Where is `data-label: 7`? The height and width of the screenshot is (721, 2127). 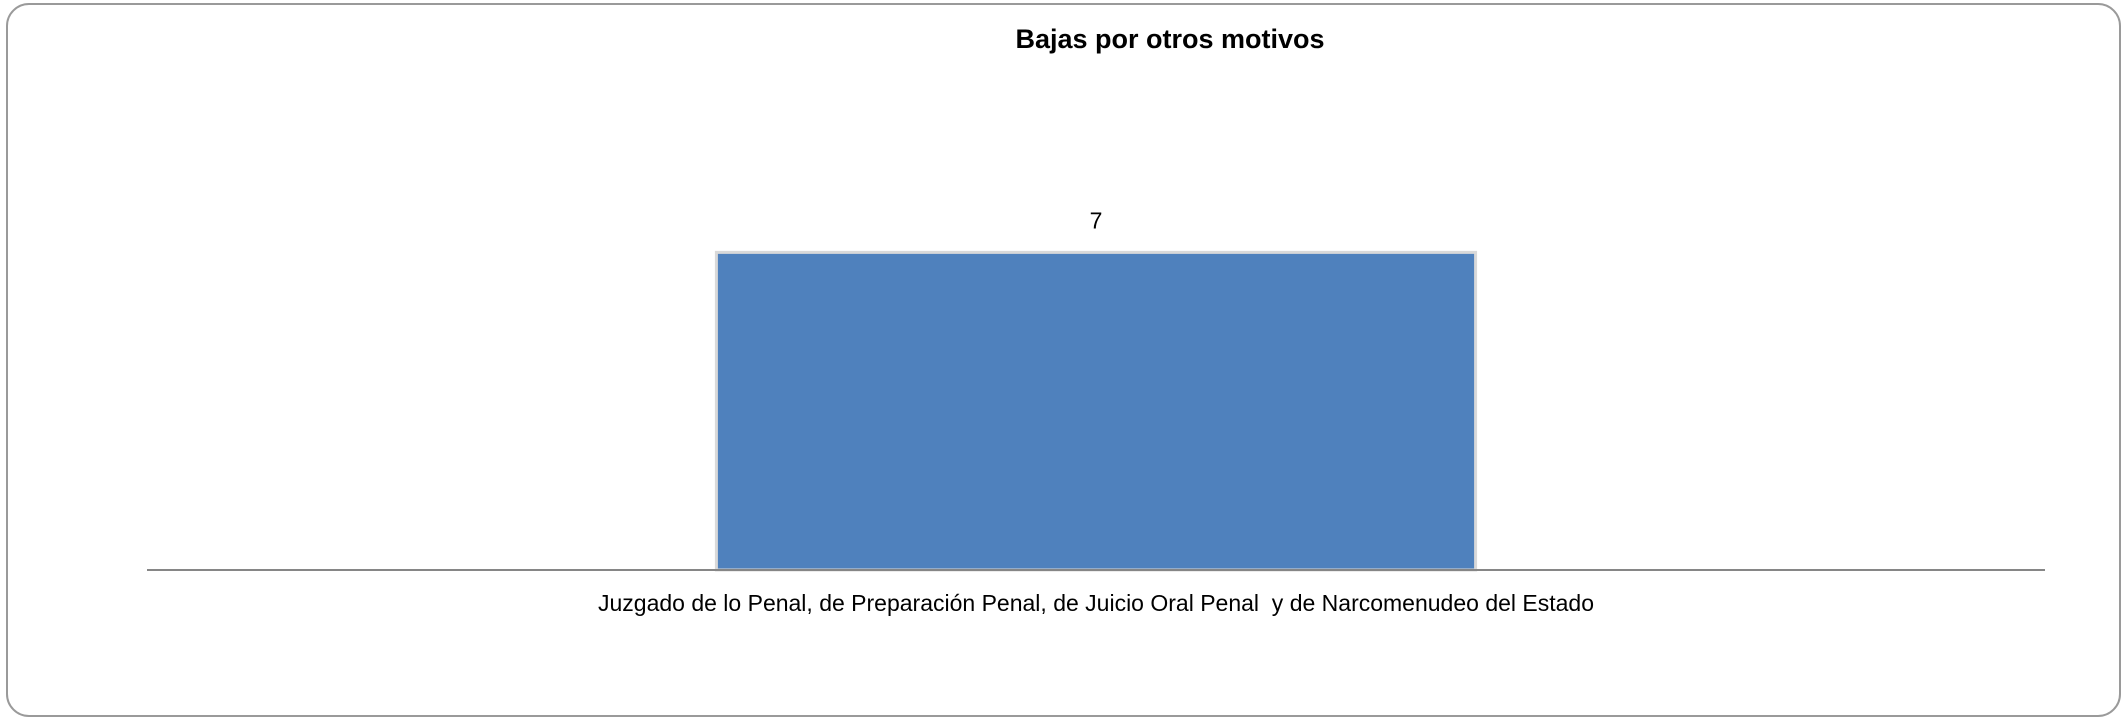 data-label: 7 is located at coordinates (1096, 220).